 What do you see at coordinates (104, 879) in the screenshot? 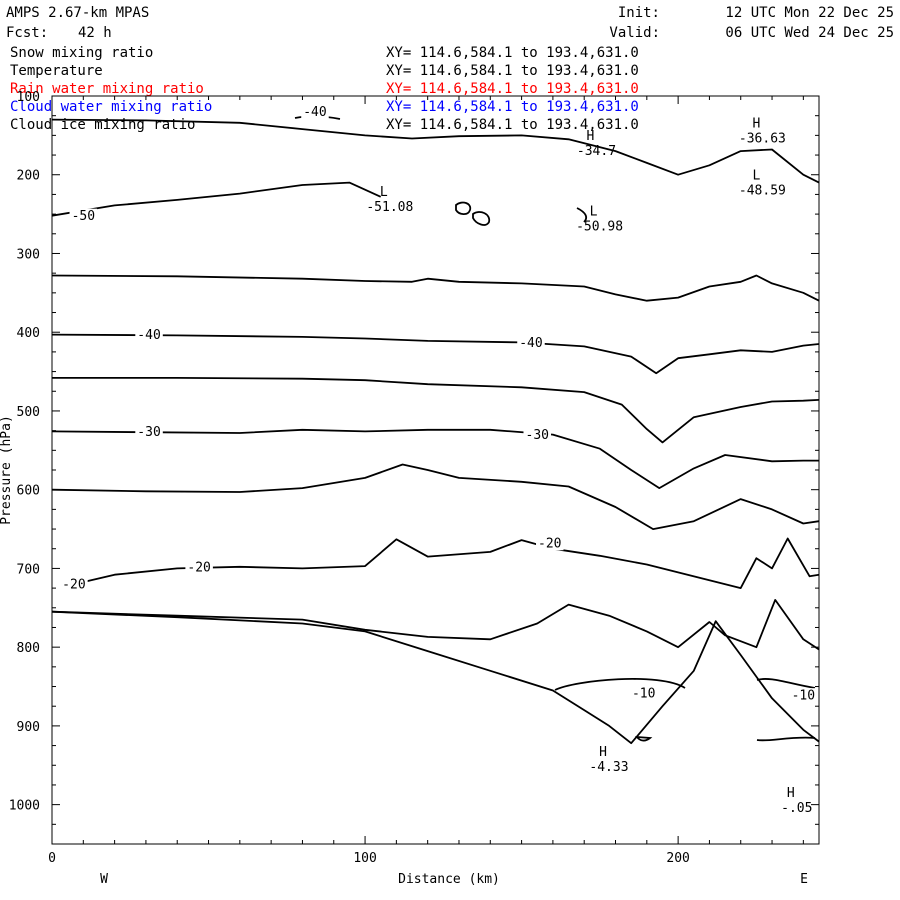
I see `west-label: W` at bounding box center [104, 879].